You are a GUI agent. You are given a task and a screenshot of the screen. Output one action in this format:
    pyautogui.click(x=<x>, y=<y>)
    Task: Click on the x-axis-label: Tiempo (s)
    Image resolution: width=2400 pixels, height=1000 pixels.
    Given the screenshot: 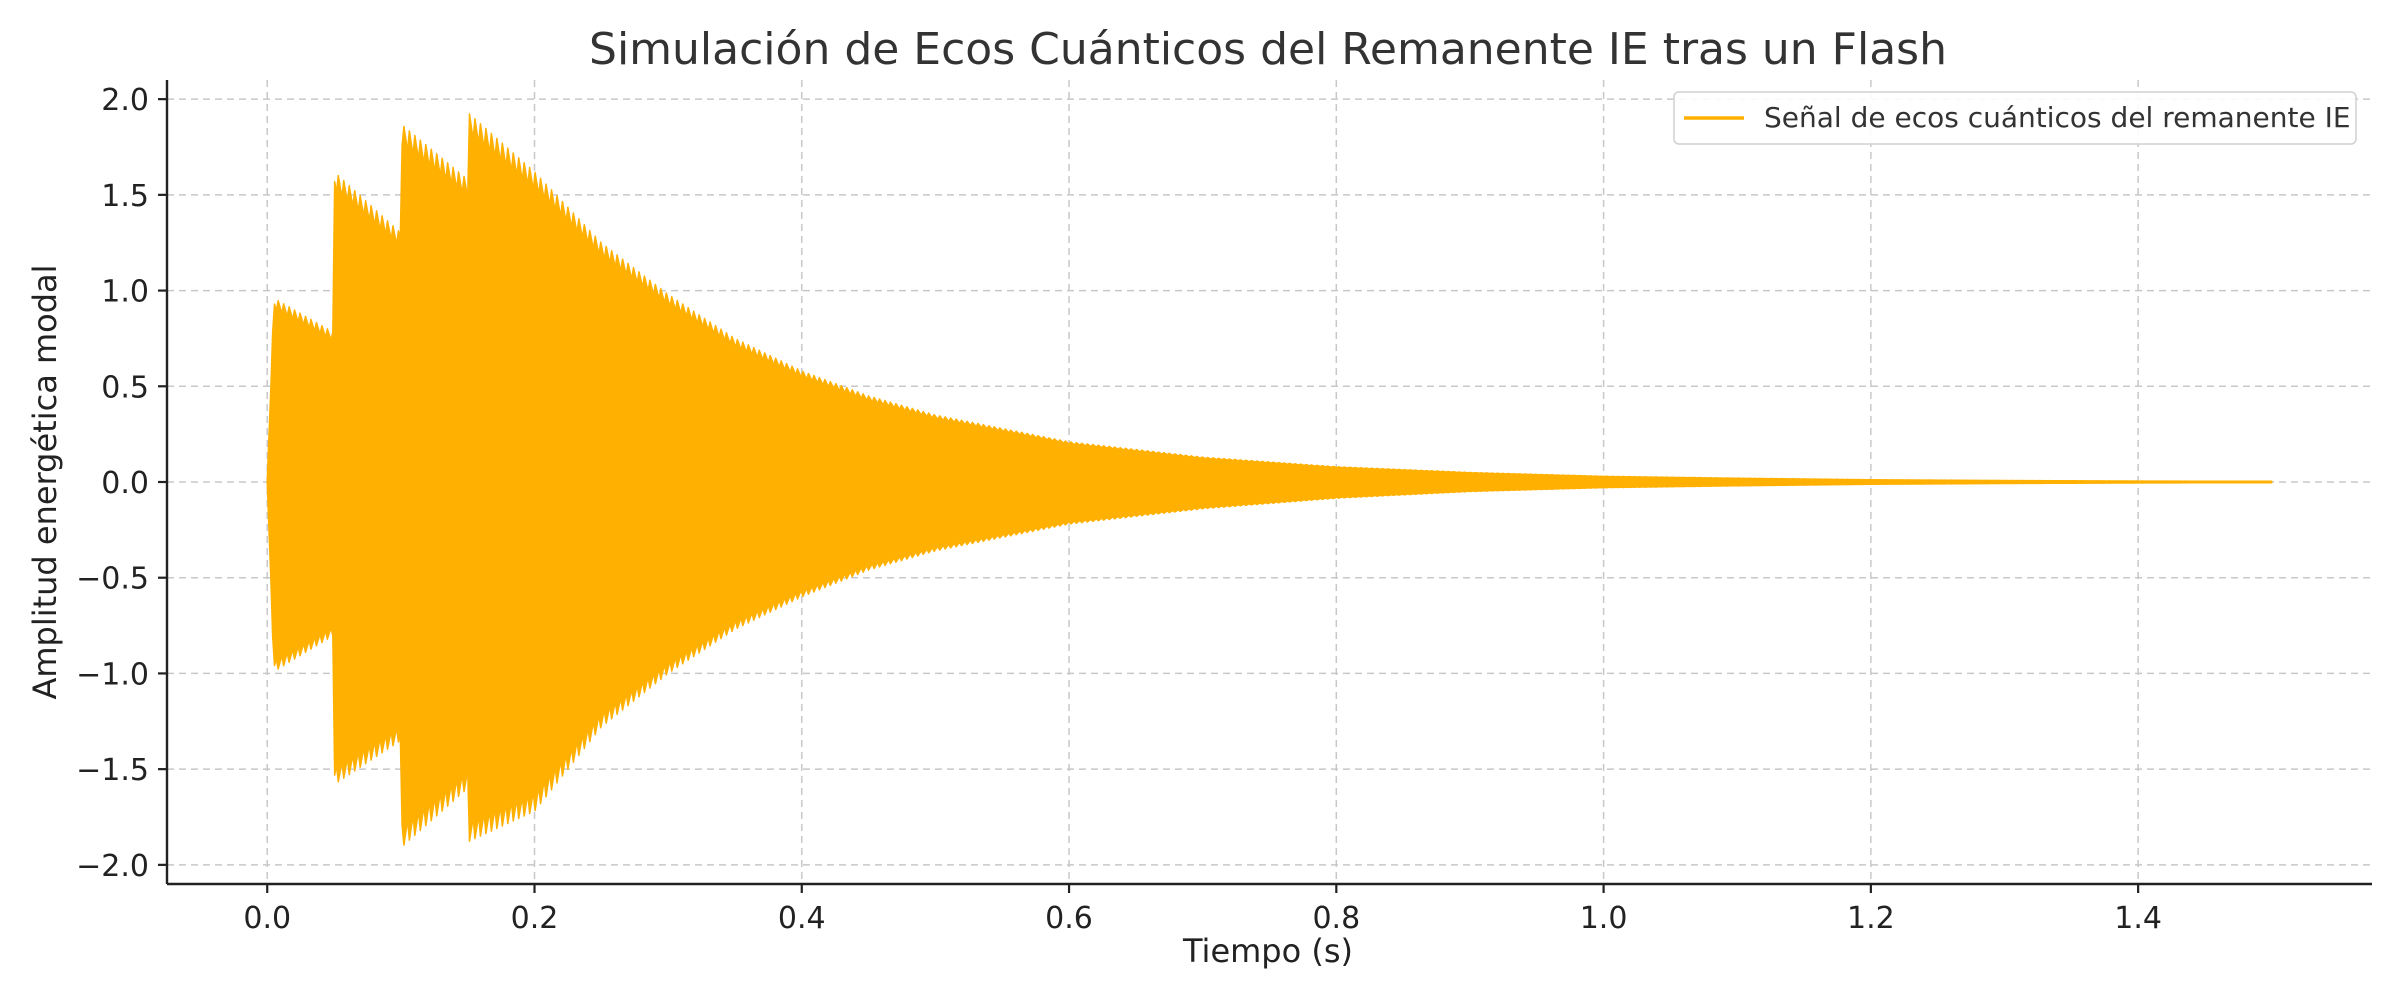 What is the action you would take?
    pyautogui.click(x=1267, y=951)
    